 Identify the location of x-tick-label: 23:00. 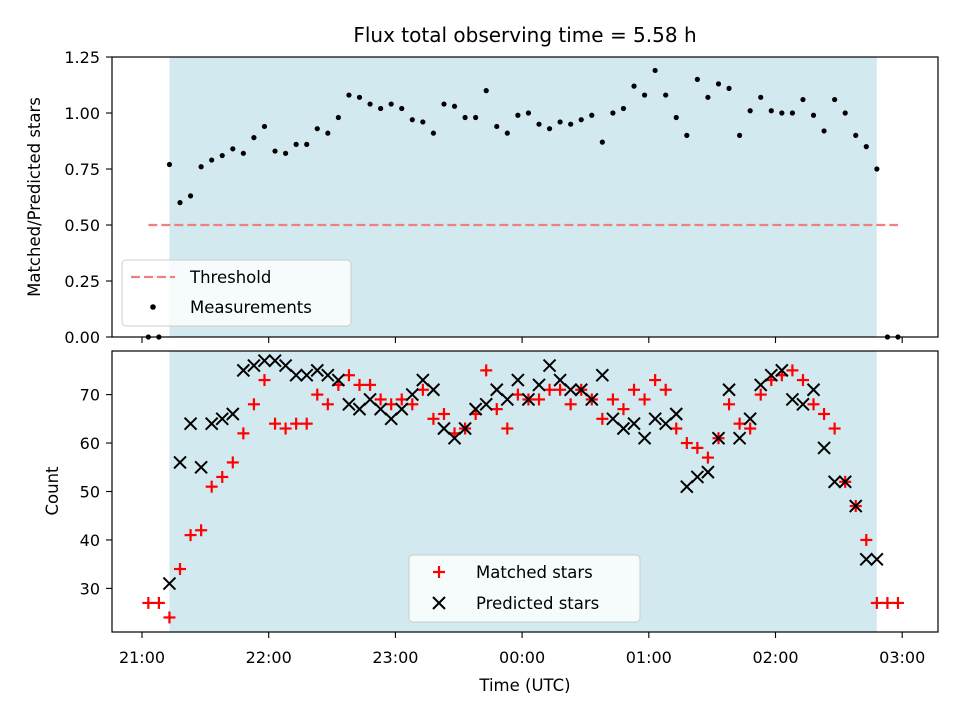
(395, 657).